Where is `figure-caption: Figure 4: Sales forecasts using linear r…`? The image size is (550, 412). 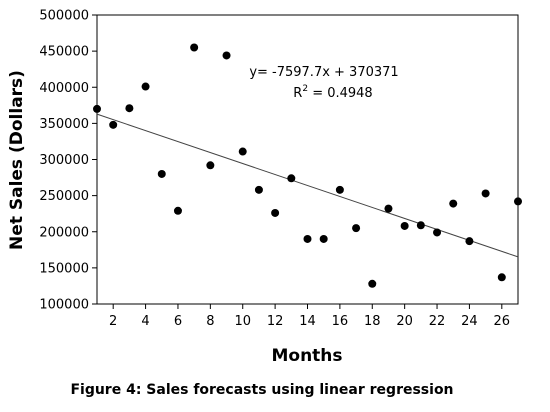 figure-caption: Figure 4: Sales forecasts using linear r… is located at coordinates (261, 390).